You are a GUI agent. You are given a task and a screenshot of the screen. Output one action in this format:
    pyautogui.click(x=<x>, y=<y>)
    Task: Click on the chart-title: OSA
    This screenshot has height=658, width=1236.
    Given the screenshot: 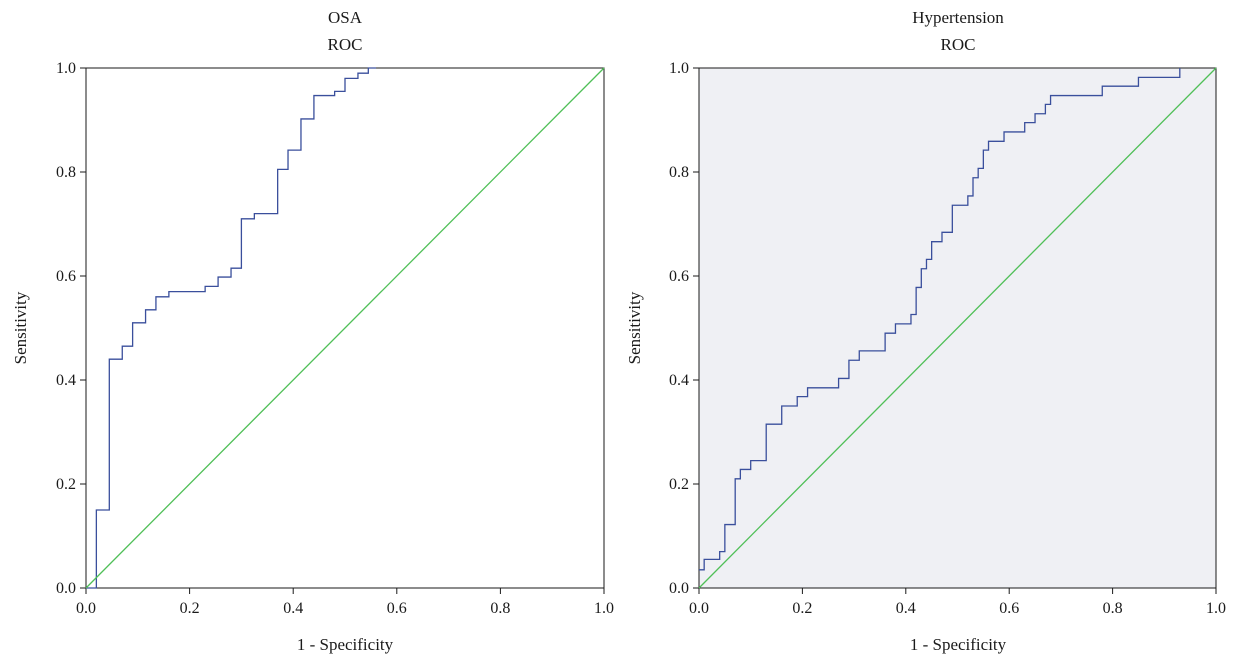 What is the action you would take?
    pyautogui.click(x=345, y=17)
    